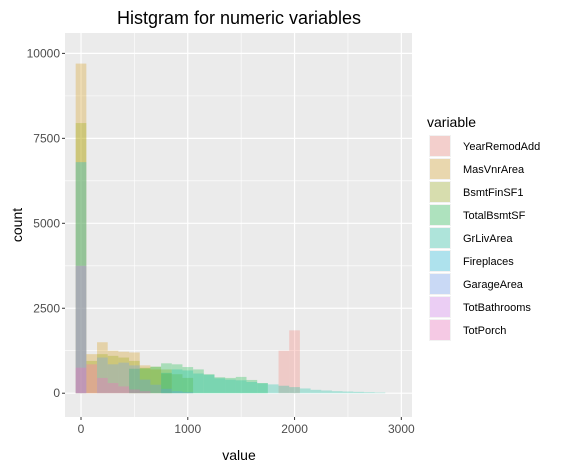 The width and height of the screenshot is (566, 469). What do you see at coordinates (493, 193) in the screenshot?
I see `legend-label: BsmtFinSF1` at bounding box center [493, 193].